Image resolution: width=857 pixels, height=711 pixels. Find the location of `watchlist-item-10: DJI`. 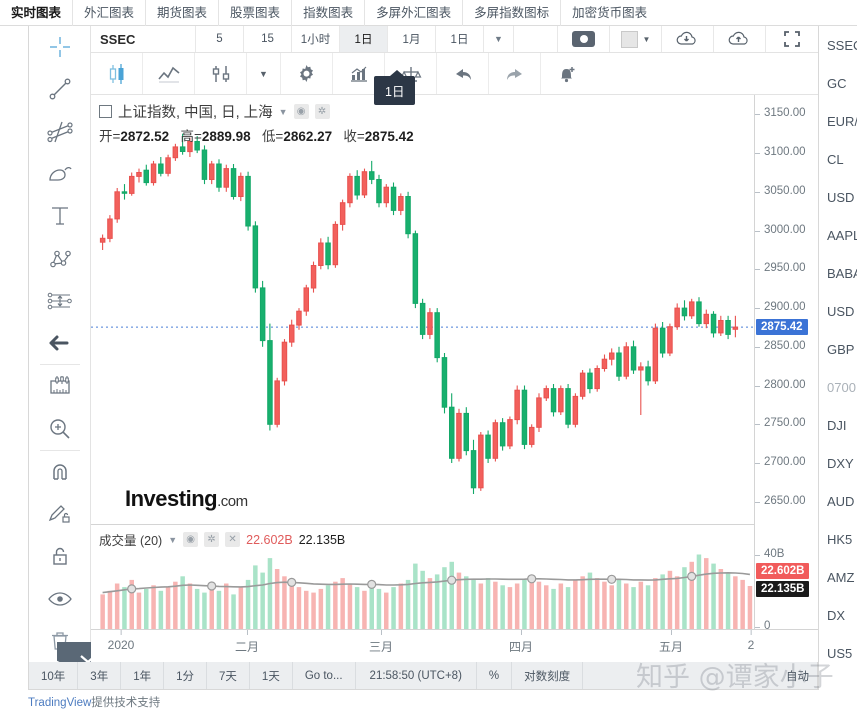

watchlist-item-10: DJI is located at coordinates (837, 425).